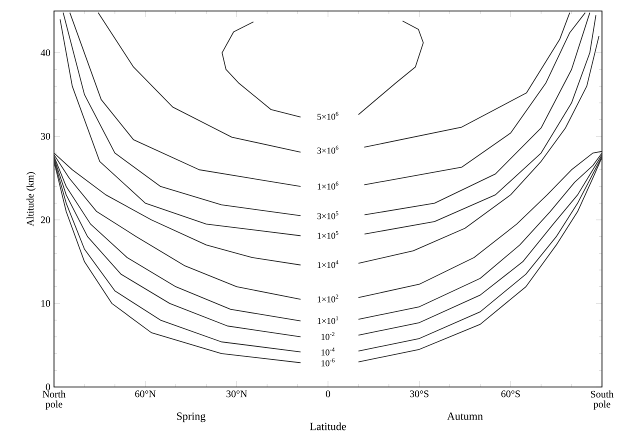  What do you see at coordinates (328, 298) in the screenshot?
I see `series-label: 1×10$^{2}$` at bounding box center [328, 298].